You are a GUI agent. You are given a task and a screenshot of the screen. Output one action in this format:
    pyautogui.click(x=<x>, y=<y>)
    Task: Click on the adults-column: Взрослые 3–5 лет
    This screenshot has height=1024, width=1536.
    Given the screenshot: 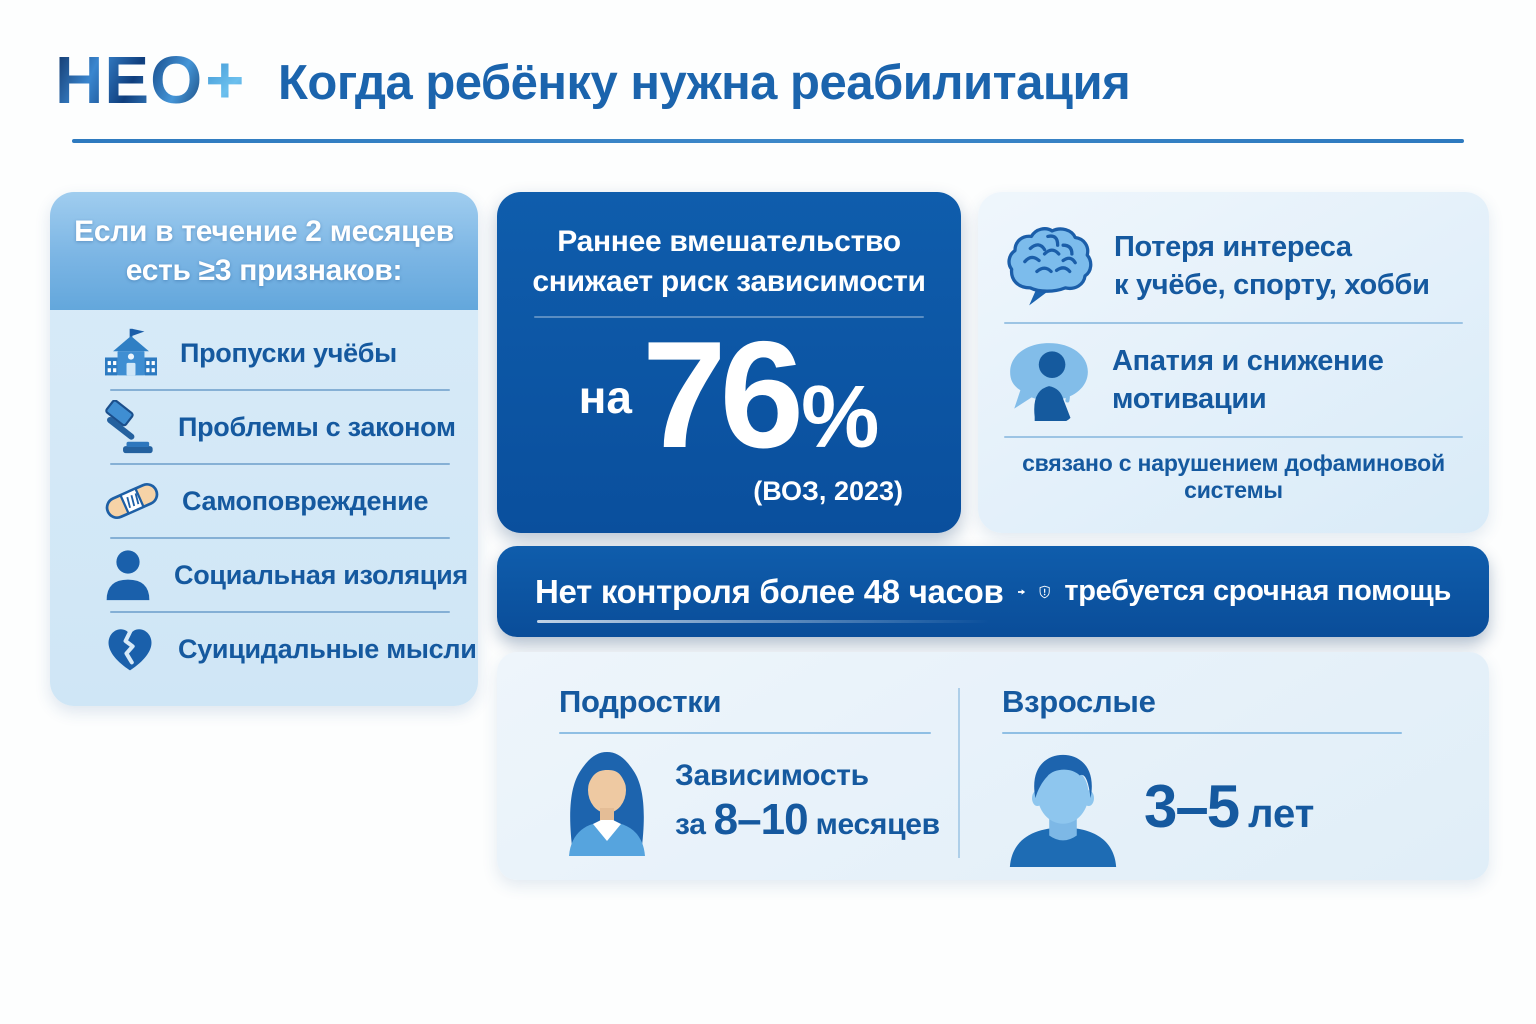 What is the action you would take?
    pyautogui.click(x=1224, y=766)
    